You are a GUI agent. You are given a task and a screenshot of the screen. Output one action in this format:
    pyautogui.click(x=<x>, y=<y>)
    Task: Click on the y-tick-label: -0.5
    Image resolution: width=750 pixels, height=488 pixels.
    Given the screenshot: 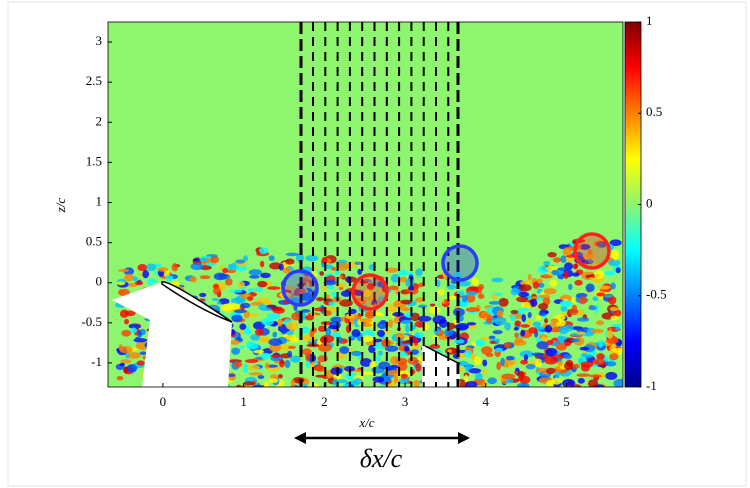 What is the action you would take?
    pyautogui.click(x=91, y=321)
    